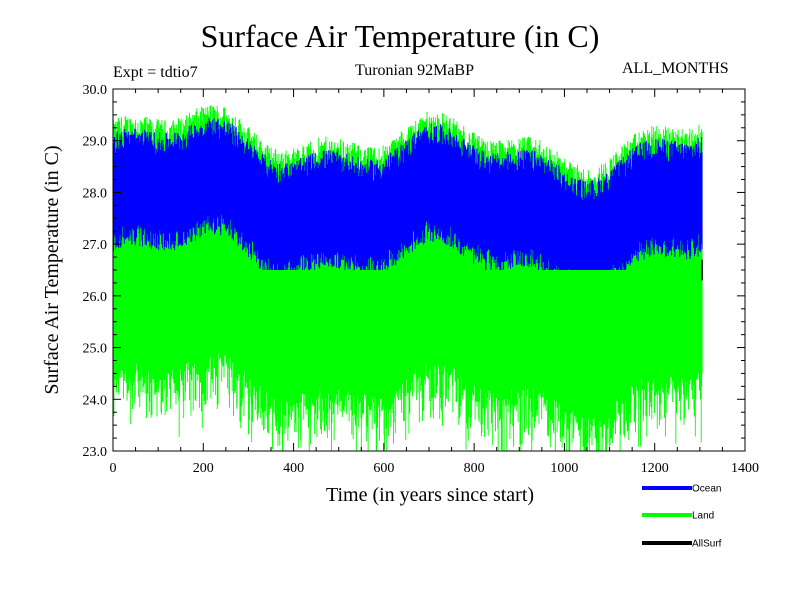 The width and height of the screenshot is (800, 600). Describe the element at coordinates (95, 90) in the screenshot. I see `y-tick-label: 30.0` at that location.